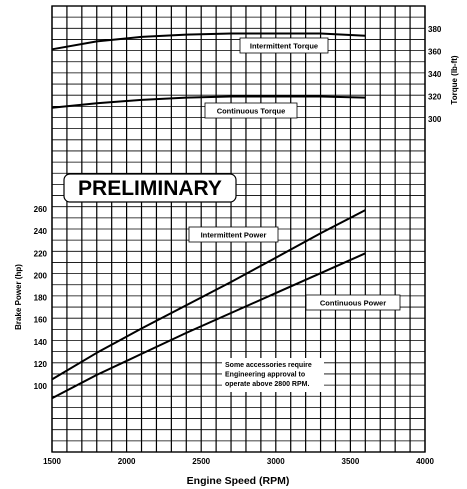 The height and width of the screenshot is (489, 467). What do you see at coordinates (18, 297) in the screenshot?
I see `y-left-axis-title: Brake Power (hp)` at bounding box center [18, 297].